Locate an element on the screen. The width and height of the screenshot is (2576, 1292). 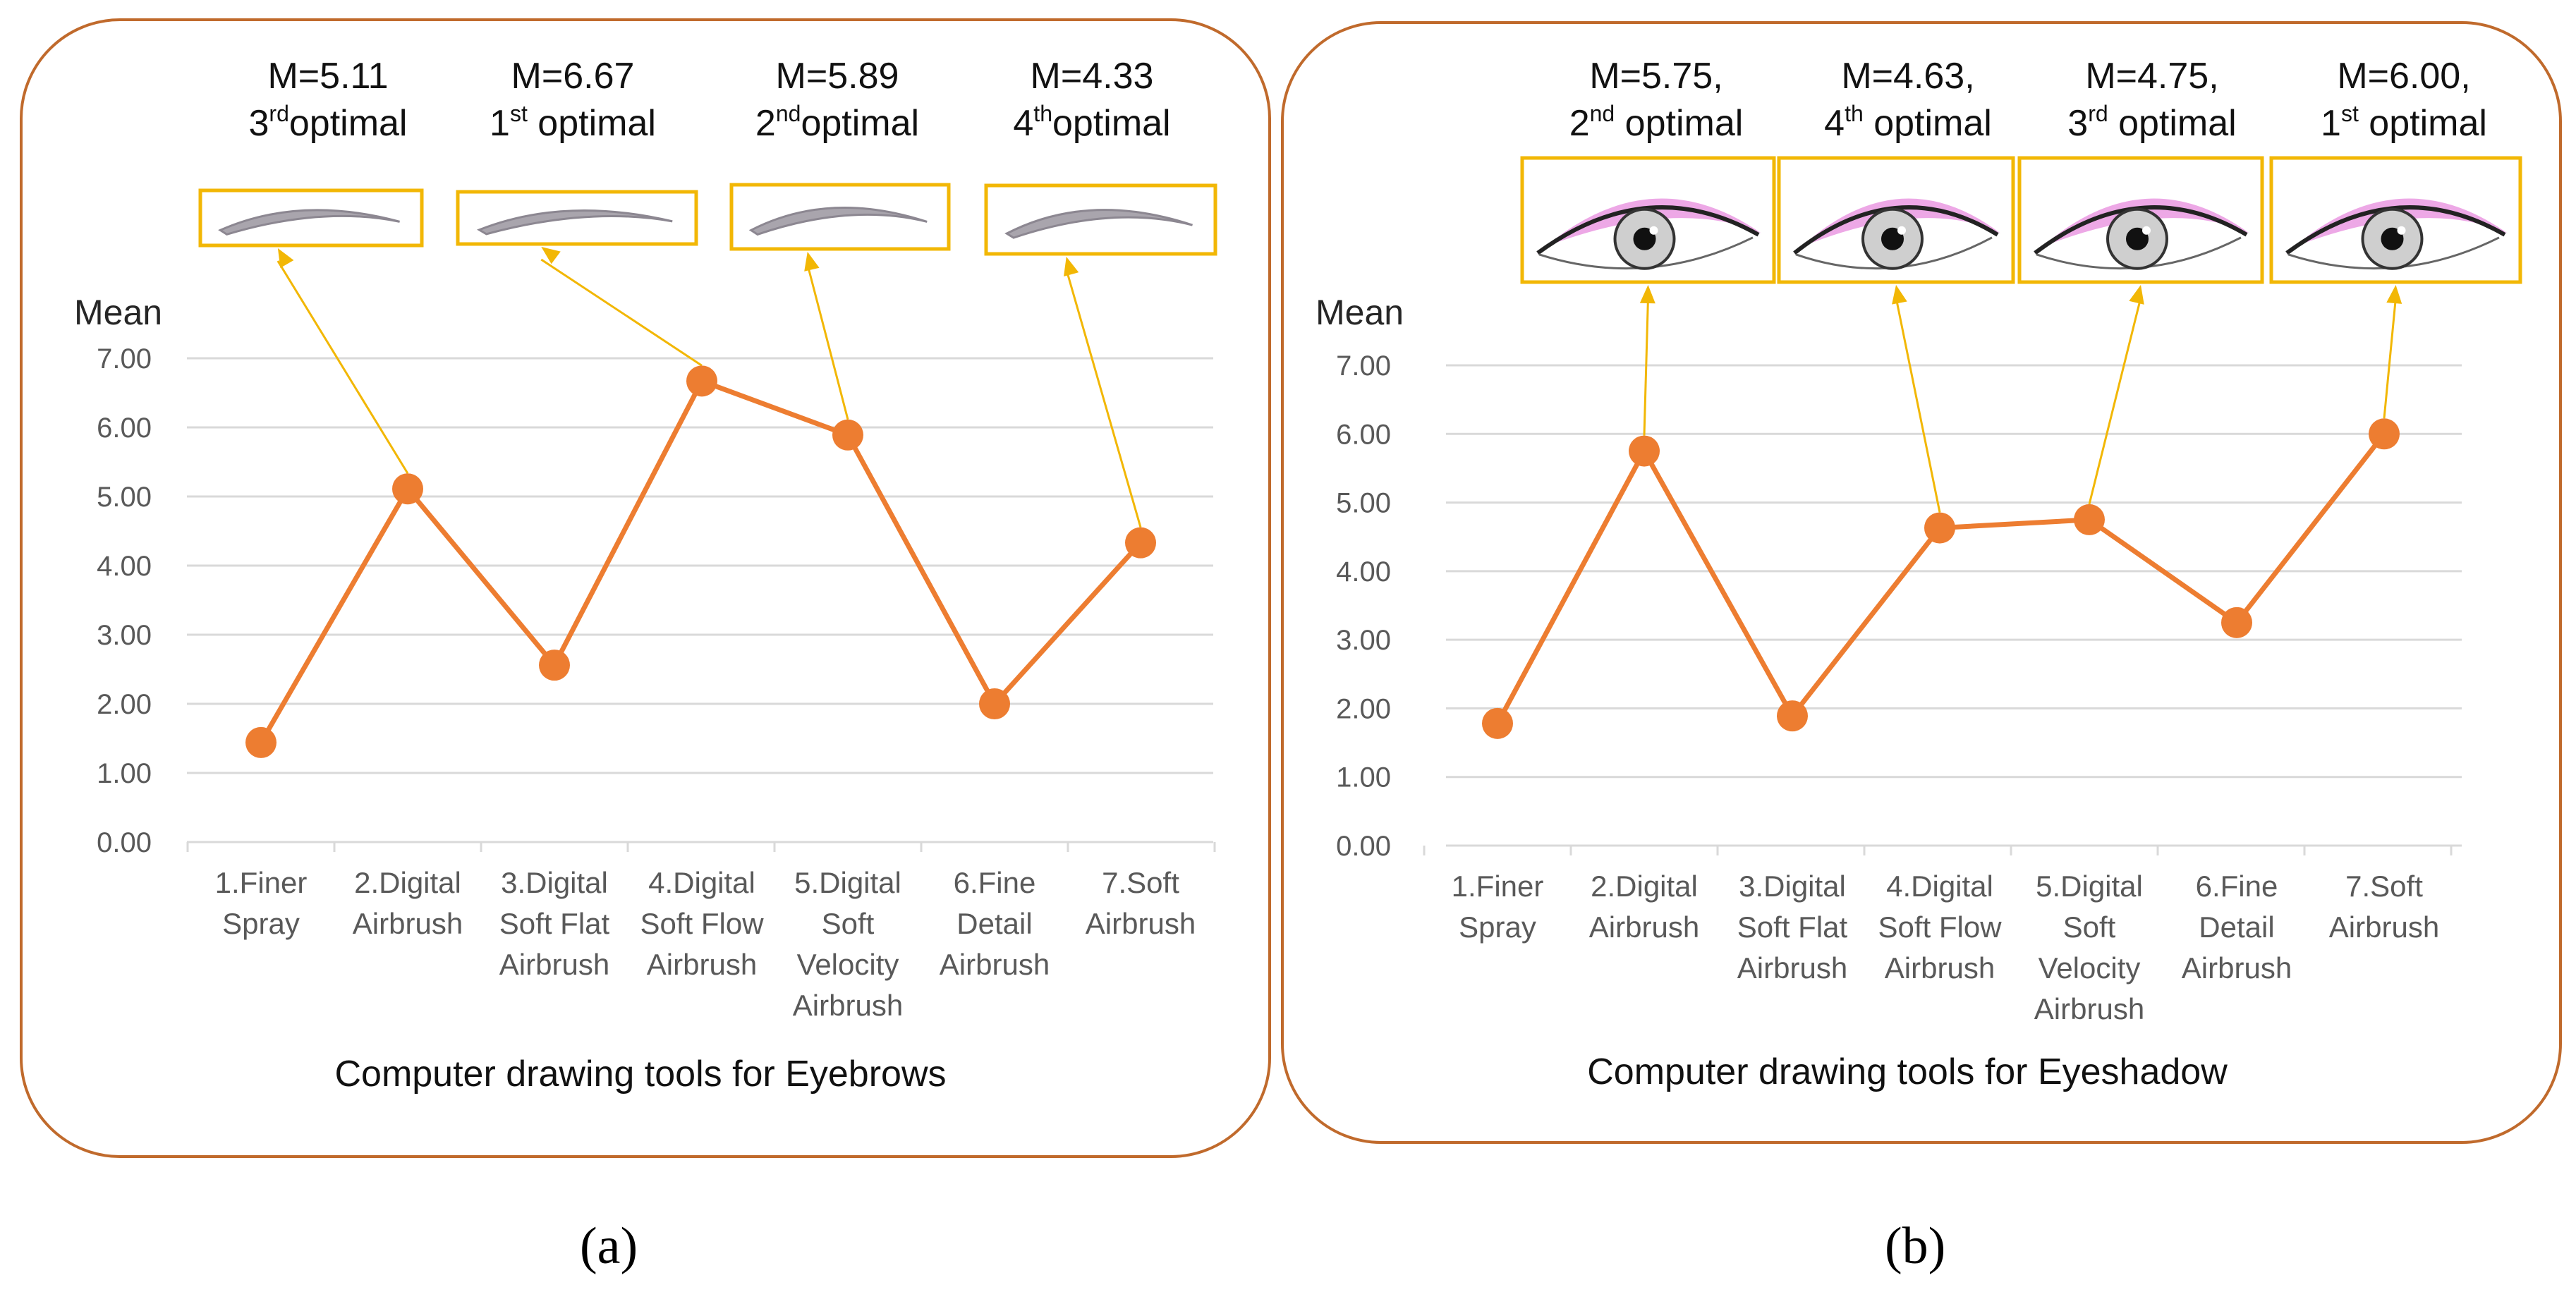
rank-suffix: st is located at coordinates (519, 113).